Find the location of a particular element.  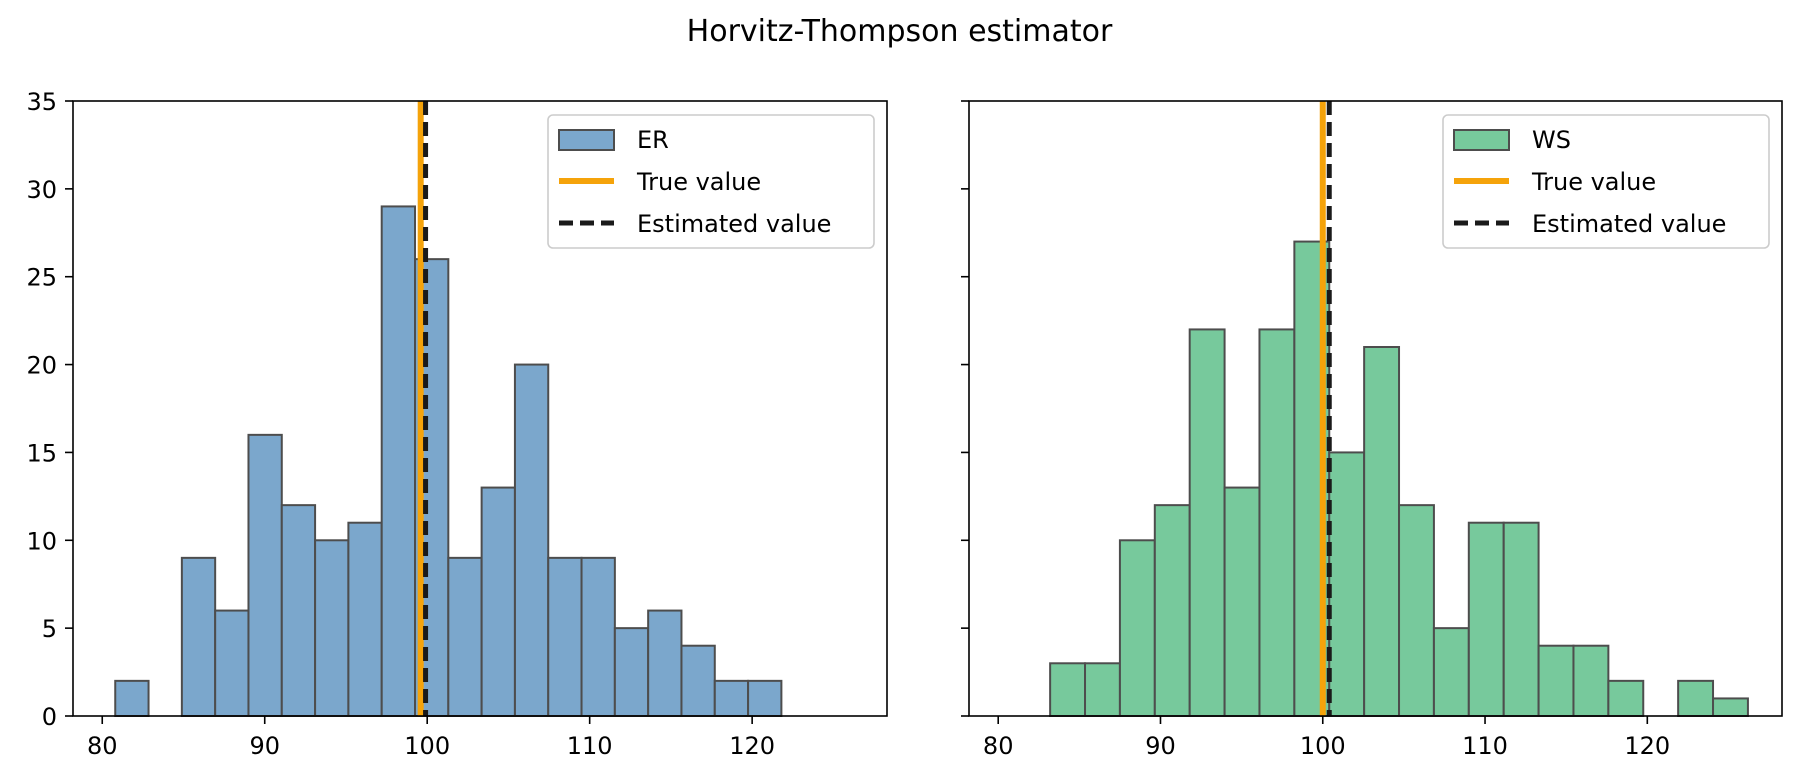

y-tick-label: 25 is located at coordinates (41, 278).